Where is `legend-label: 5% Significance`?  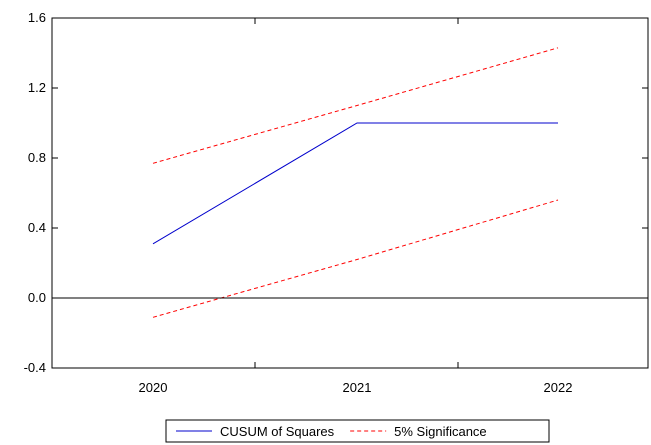
legend-label: 5% Significance is located at coordinates (440, 431).